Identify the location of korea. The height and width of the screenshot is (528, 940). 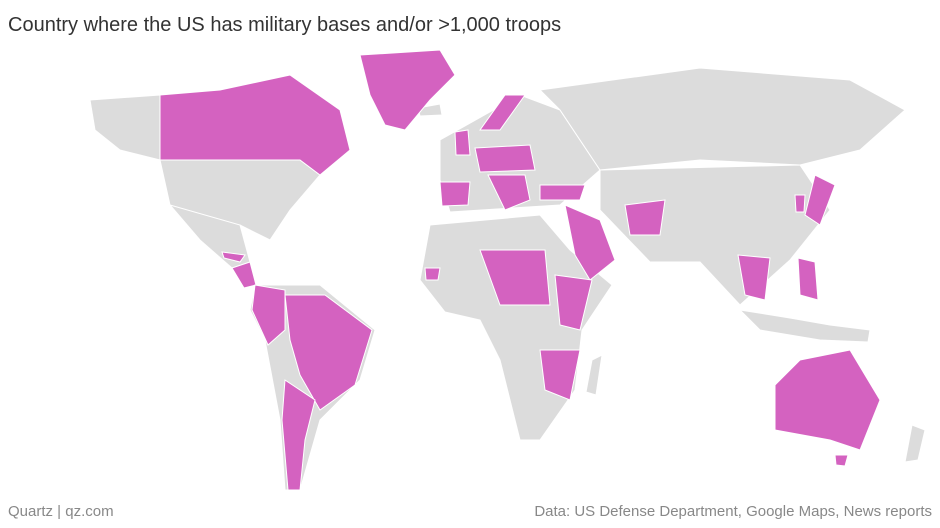
(800, 203).